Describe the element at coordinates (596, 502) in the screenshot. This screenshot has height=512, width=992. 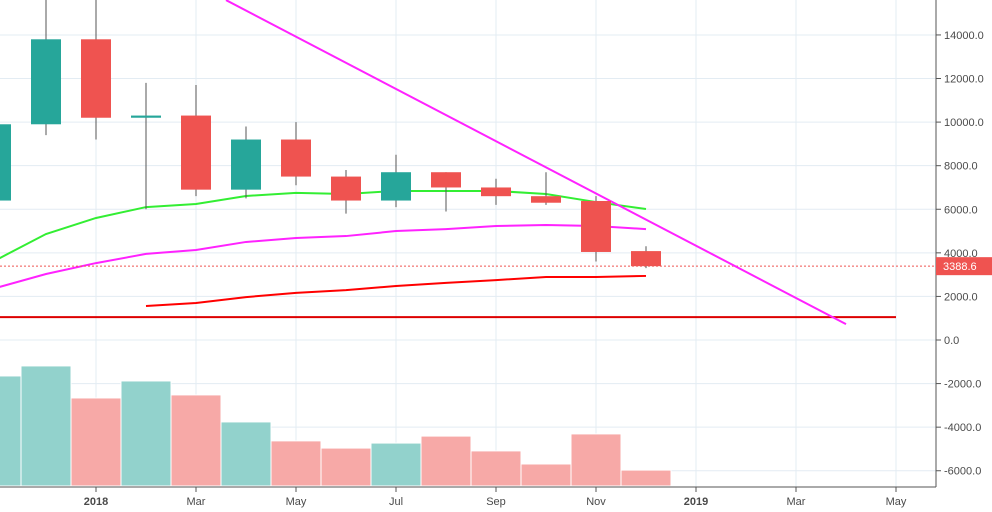
I see `x-tick-label: Nov` at that location.